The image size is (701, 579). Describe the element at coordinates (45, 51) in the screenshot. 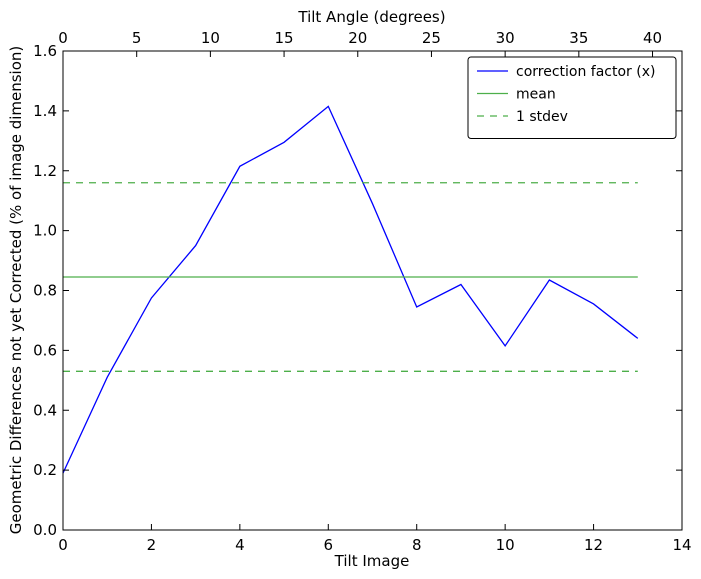

I see `y-tick-label: 1.6` at that location.